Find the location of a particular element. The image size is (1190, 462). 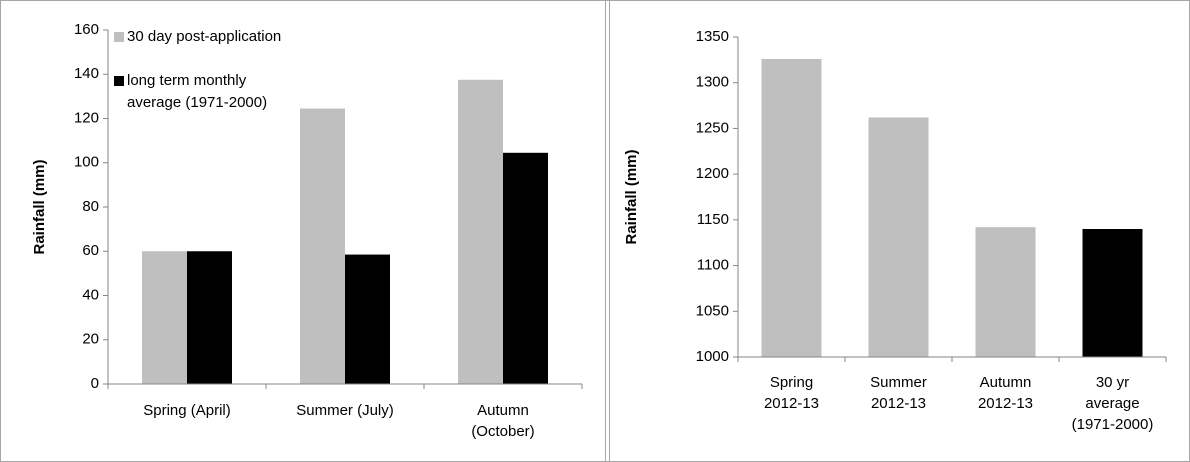

y-tick-label: 1200 is located at coordinates (712, 173).